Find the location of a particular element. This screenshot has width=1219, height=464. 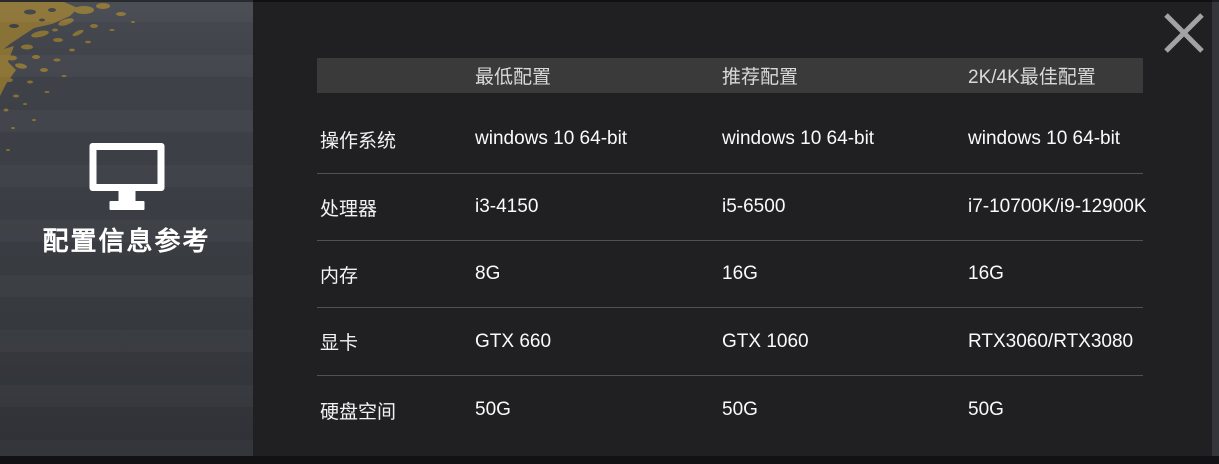

table-header-row: 最低配置 推荐配置 2K/4K最佳配置 is located at coordinates (730, 75).